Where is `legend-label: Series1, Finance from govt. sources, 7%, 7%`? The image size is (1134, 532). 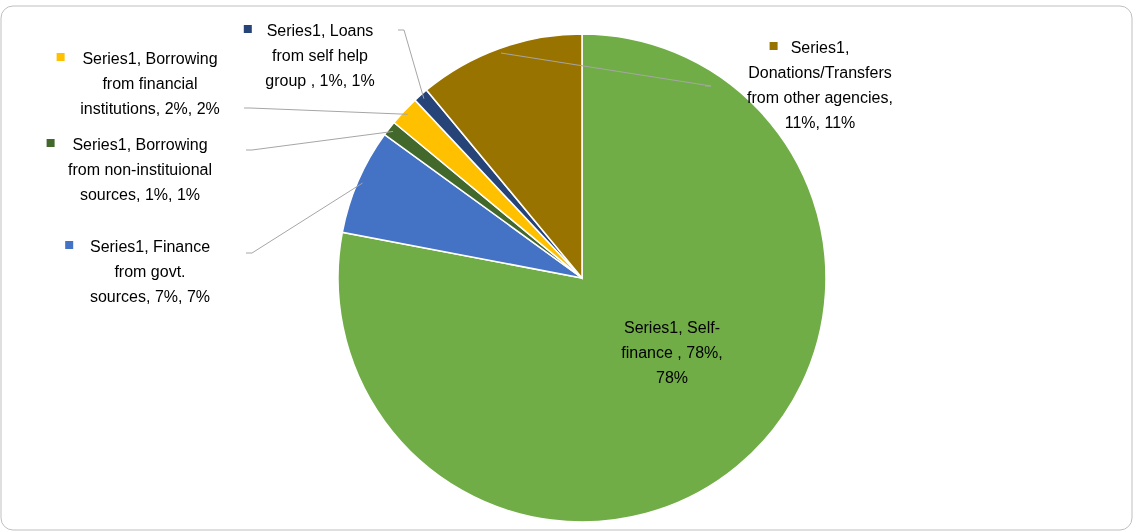
legend-label: Series1, Finance from govt. sources, 7%, 7% is located at coordinates (150, 271).